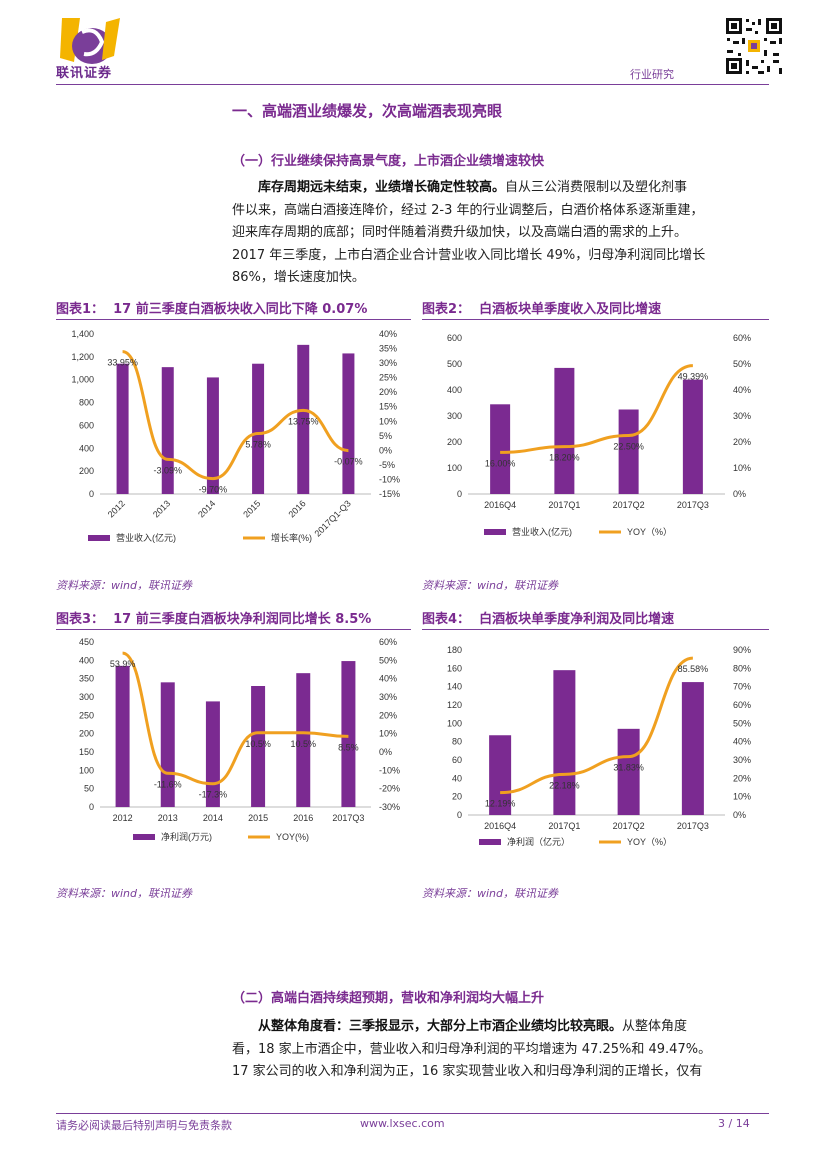  I want to click on figure-1-title: 图表1： 17 前三季度白酒板块收入同比下降 0.07%, so click(212, 309).